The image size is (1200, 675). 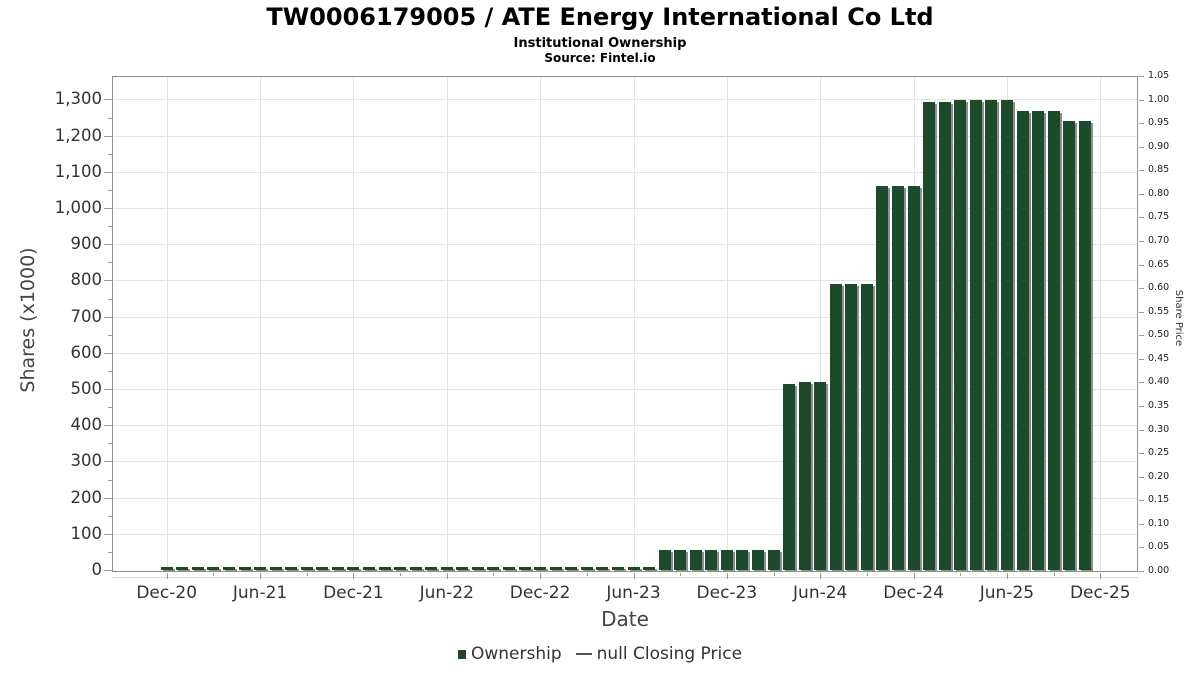 I want to click on y2-tick-label: 0.00, so click(x=1159, y=570).